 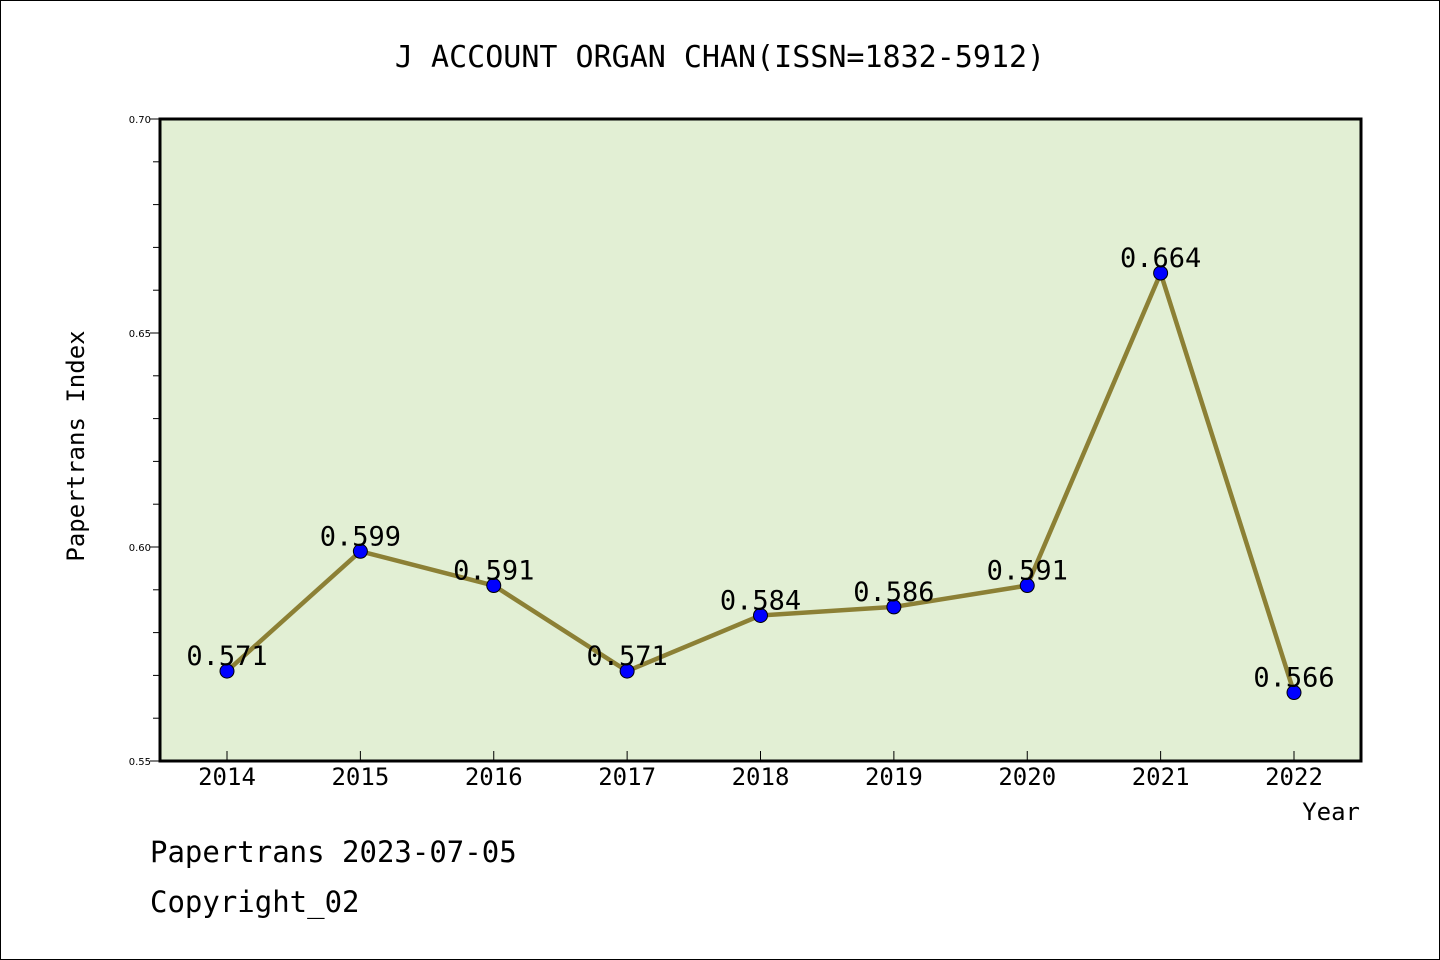 I want to click on y-tick-label: 0.60, so click(x=140, y=548).